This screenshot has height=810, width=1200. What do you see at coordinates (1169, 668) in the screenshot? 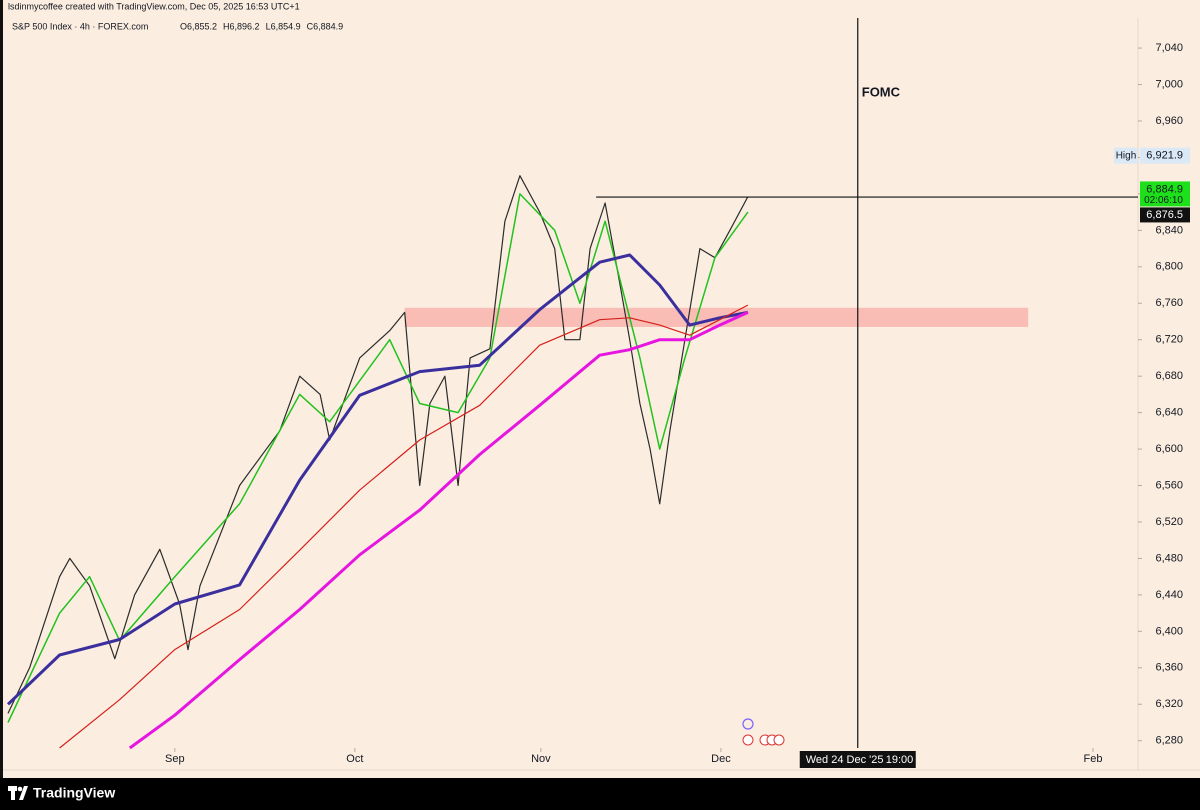
I see `y-tick-label: 6,360` at bounding box center [1169, 668].